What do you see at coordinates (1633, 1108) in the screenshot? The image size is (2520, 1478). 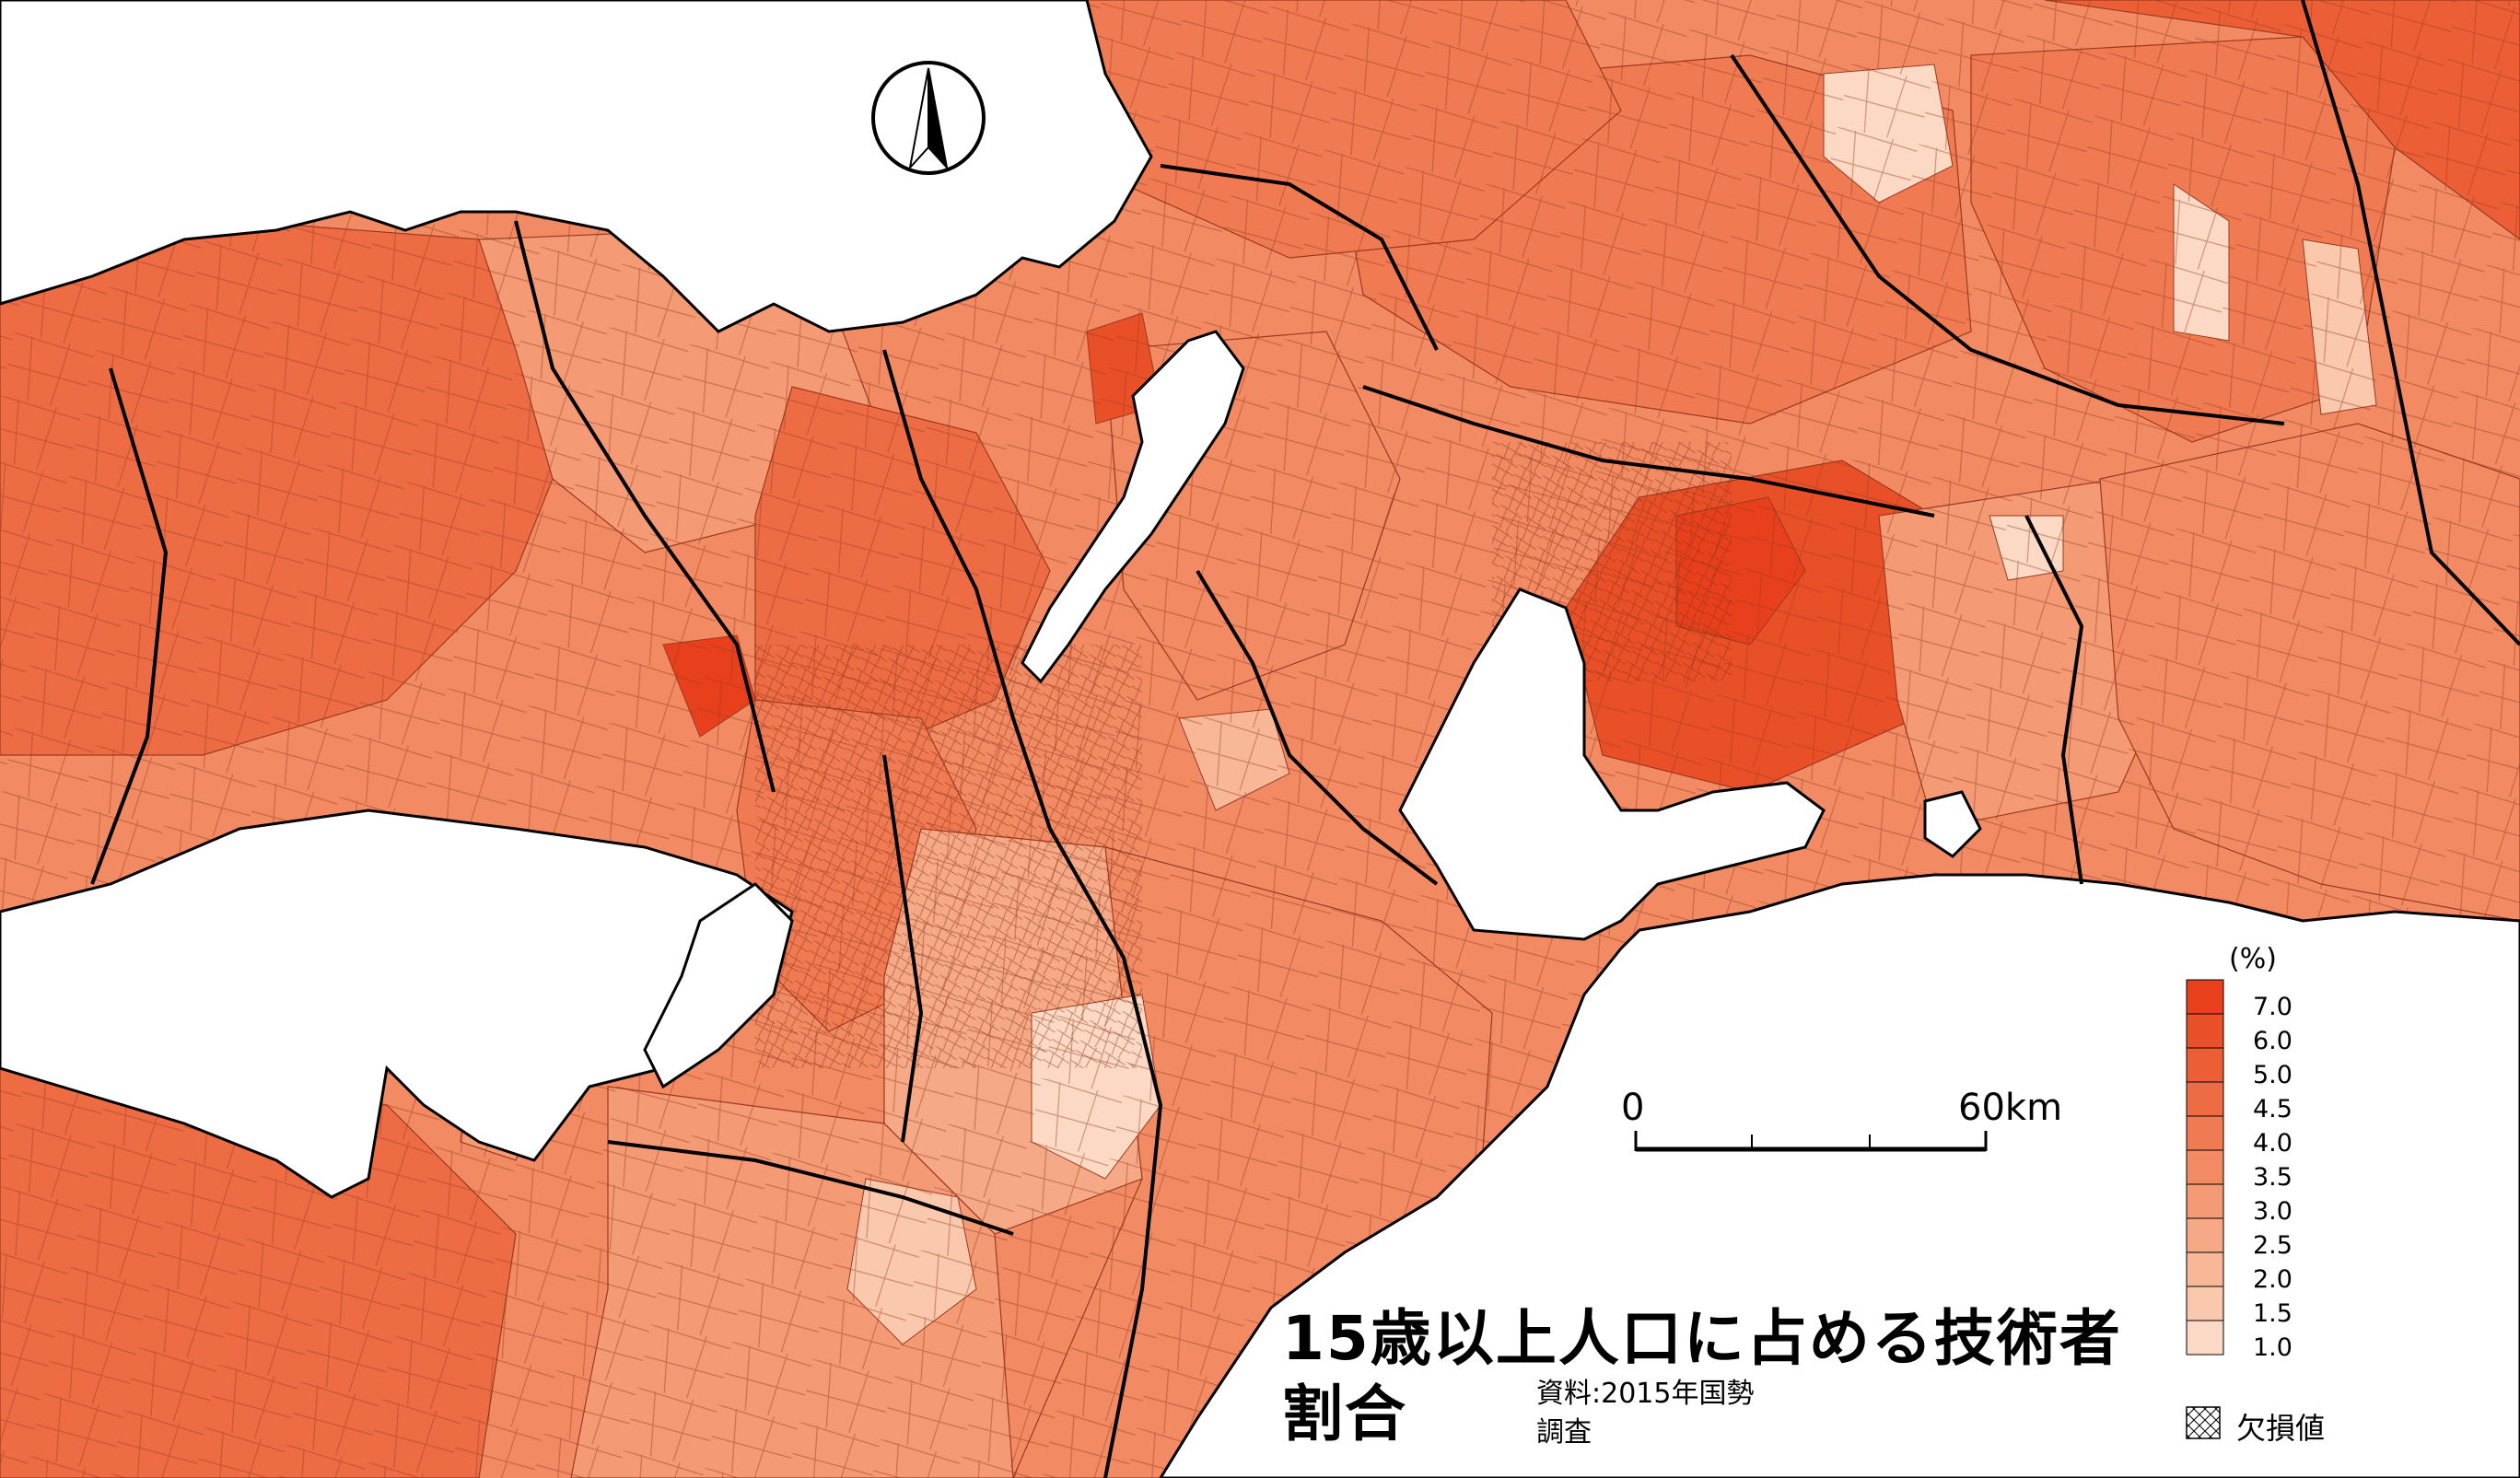 I see `scale-bar-start-label: 0` at bounding box center [1633, 1108].